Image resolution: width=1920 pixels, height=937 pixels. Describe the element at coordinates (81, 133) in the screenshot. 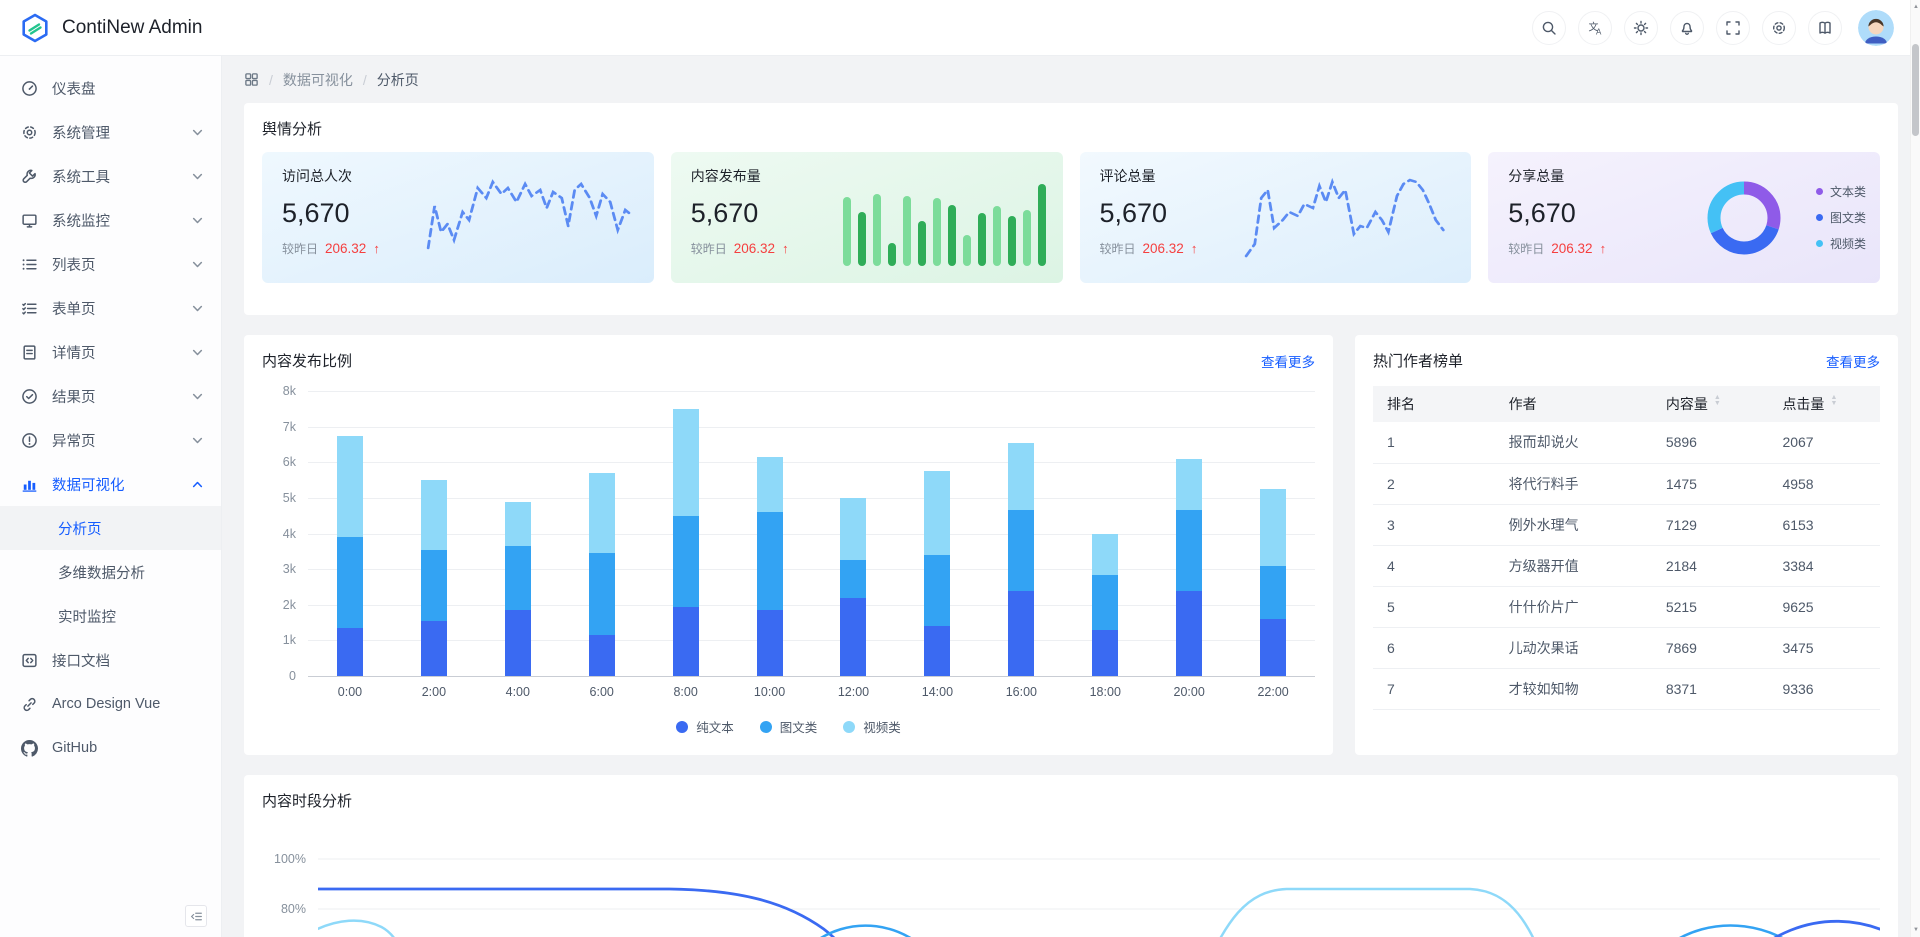

I see `sidebar-item-label: 系统管理` at that location.